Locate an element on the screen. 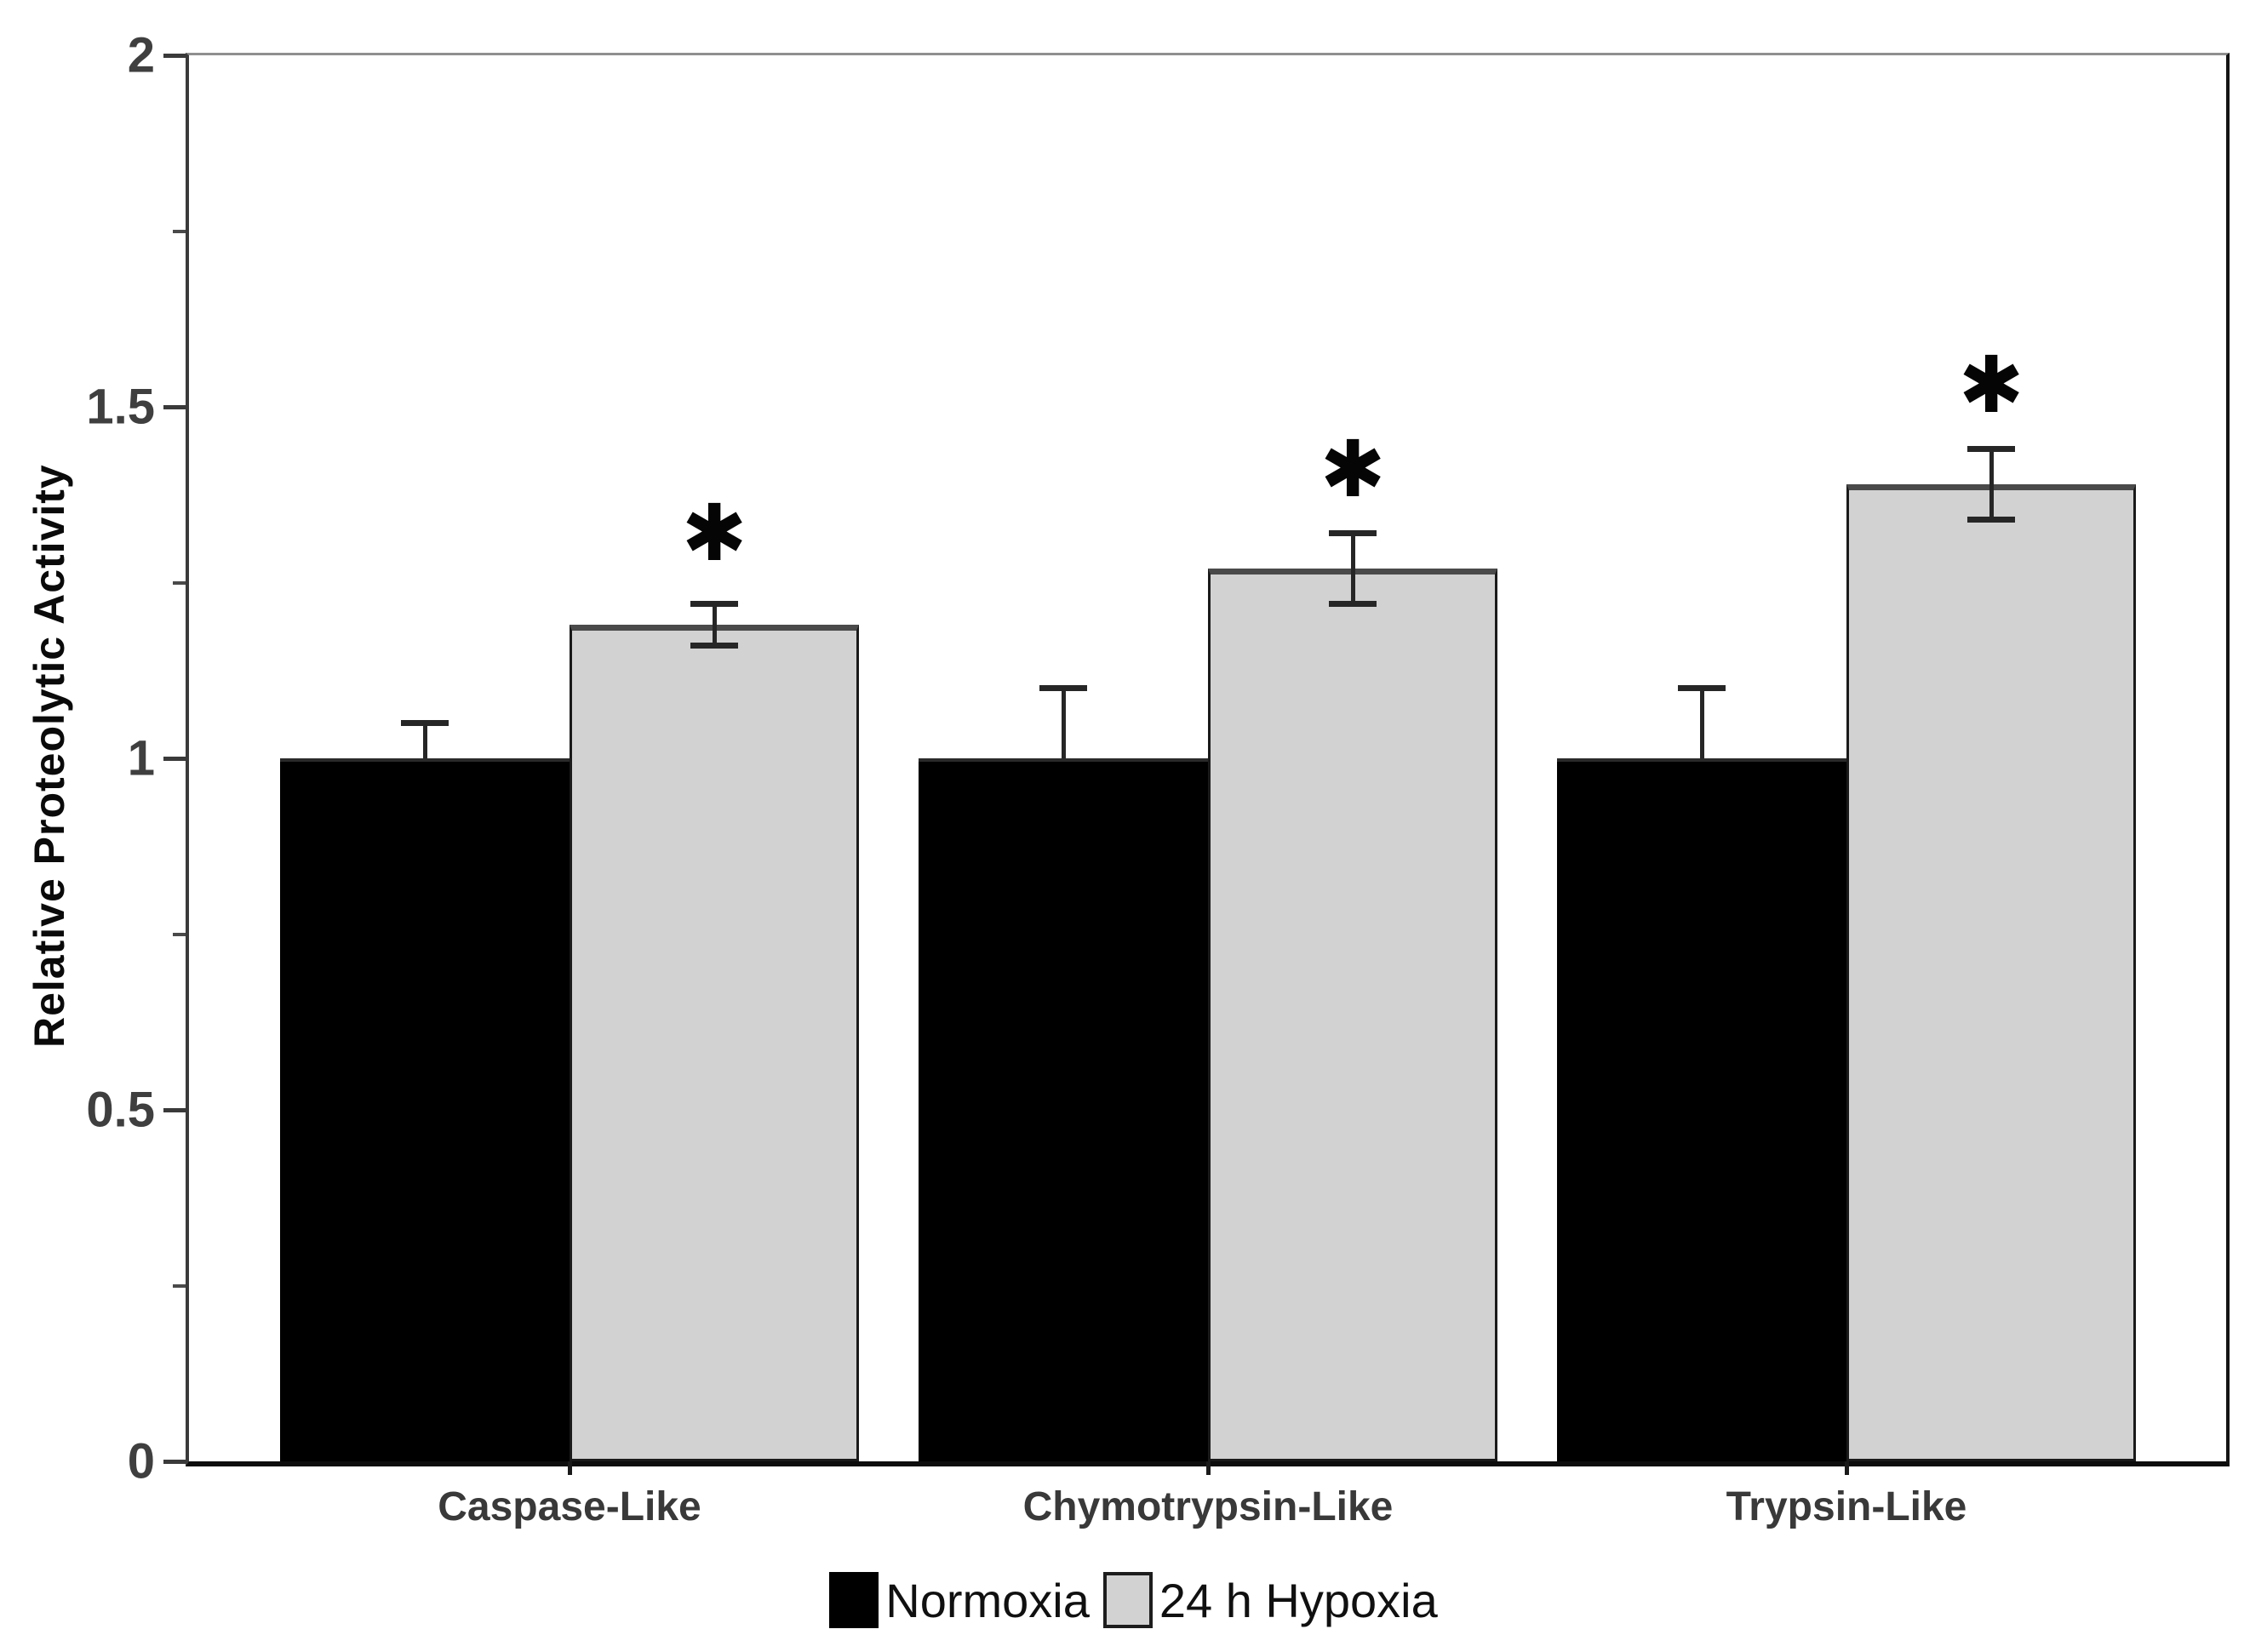 Image resolution: width=2267 pixels, height=1652 pixels. legend-item-normoxia: Normoxia is located at coordinates (959, 1600).